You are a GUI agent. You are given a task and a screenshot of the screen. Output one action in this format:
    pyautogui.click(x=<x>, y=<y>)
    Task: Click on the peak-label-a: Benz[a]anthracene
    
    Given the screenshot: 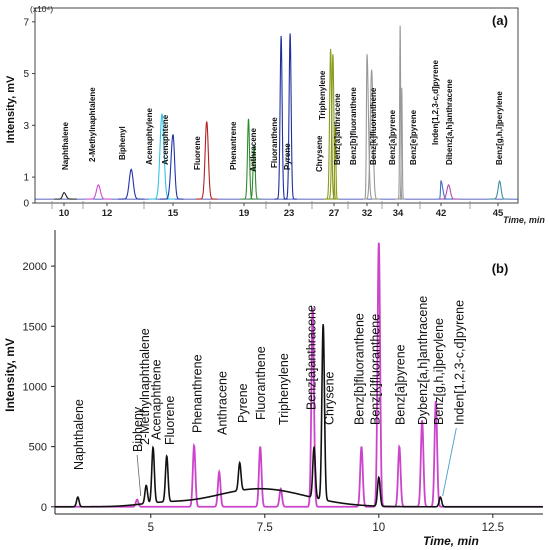 What is the action you would take?
    pyautogui.click(x=337, y=129)
    